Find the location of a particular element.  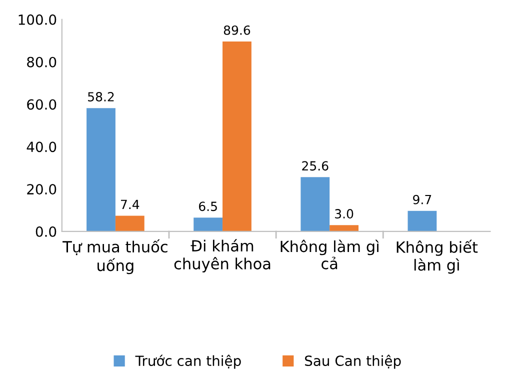

y-tick-label: 80.0 is located at coordinates (41, 62).